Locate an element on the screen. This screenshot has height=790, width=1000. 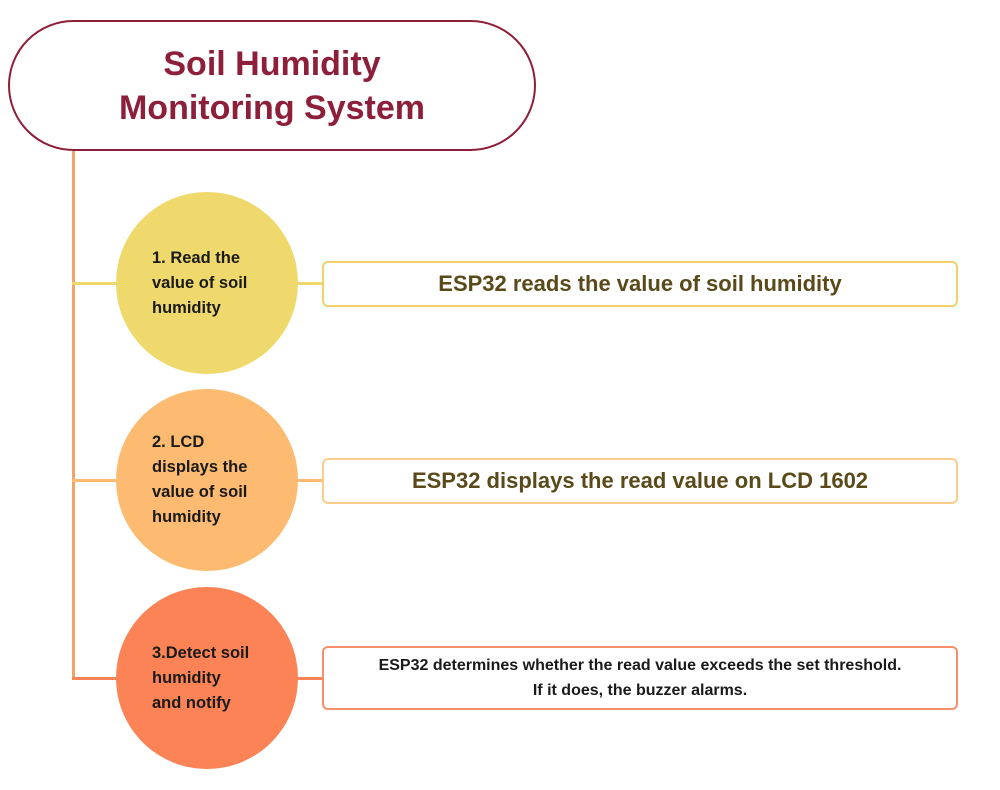
step-3-circle: 3.Detect soil humidity and notify is located at coordinates (207, 678).